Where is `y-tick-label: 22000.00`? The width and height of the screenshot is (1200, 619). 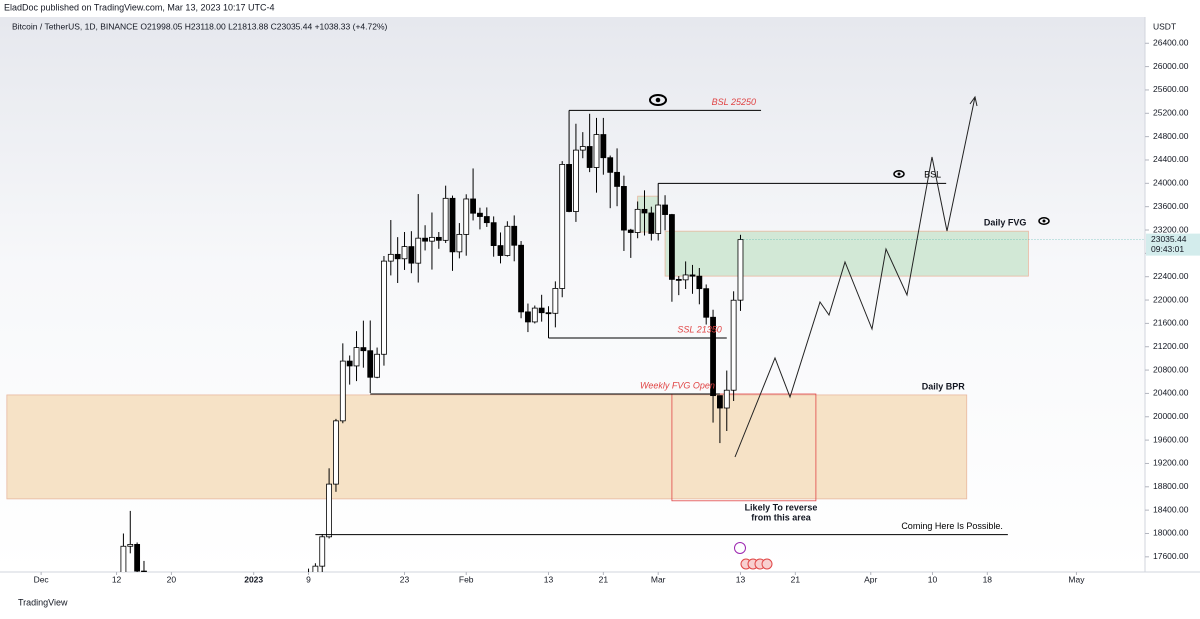
y-tick-label: 22000.00 is located at coordinates (1171, 299).